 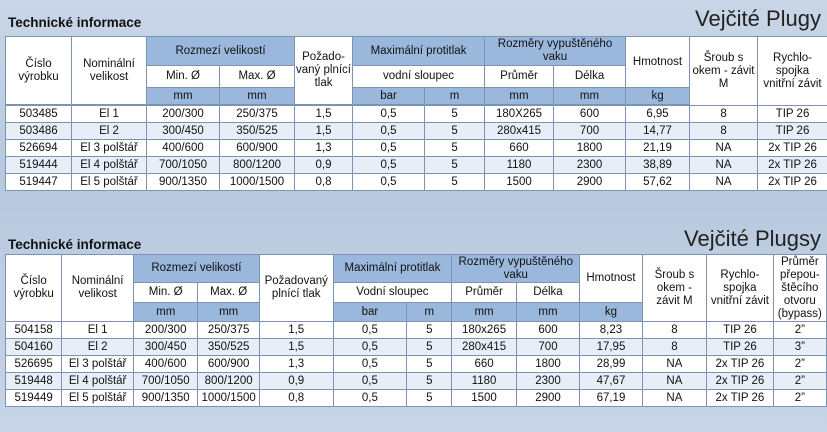 I want to click on unit-m: m, so click(x=455, y=96).